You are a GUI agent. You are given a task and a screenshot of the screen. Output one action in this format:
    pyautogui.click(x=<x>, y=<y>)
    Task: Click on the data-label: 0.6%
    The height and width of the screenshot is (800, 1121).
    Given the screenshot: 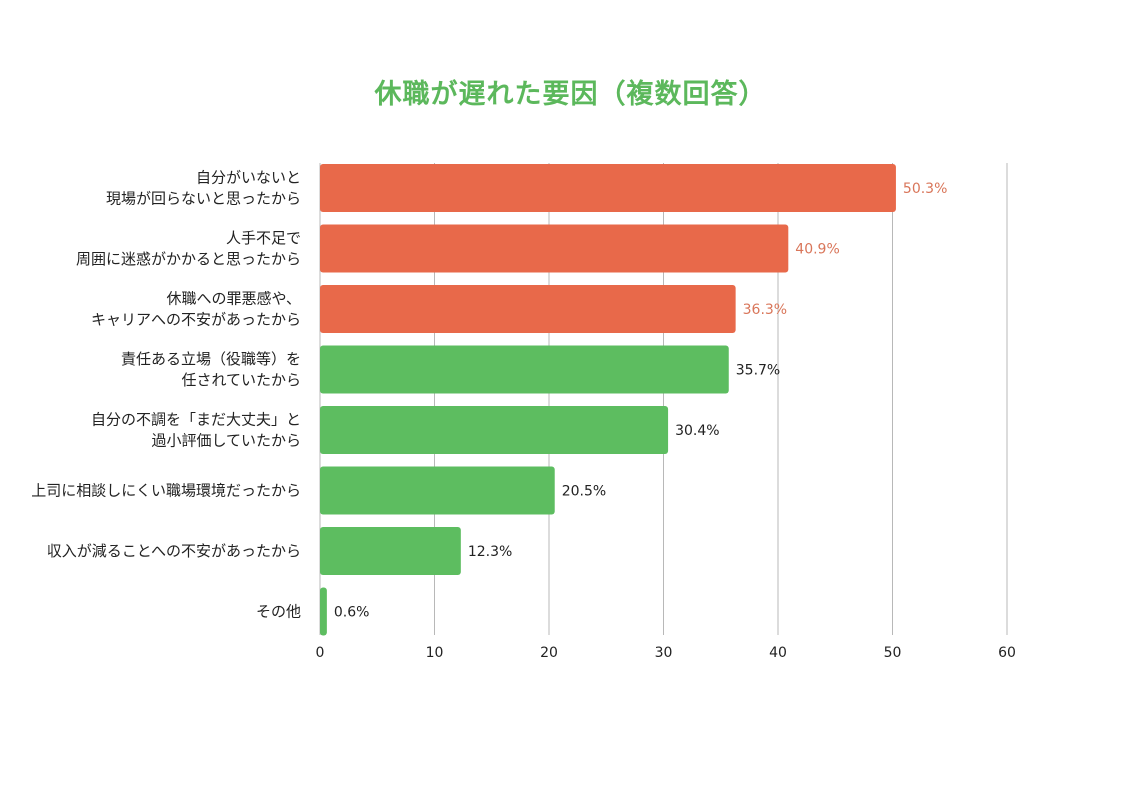 What is the action you would take?
    pyautogui.click(x=352, y=613)
    